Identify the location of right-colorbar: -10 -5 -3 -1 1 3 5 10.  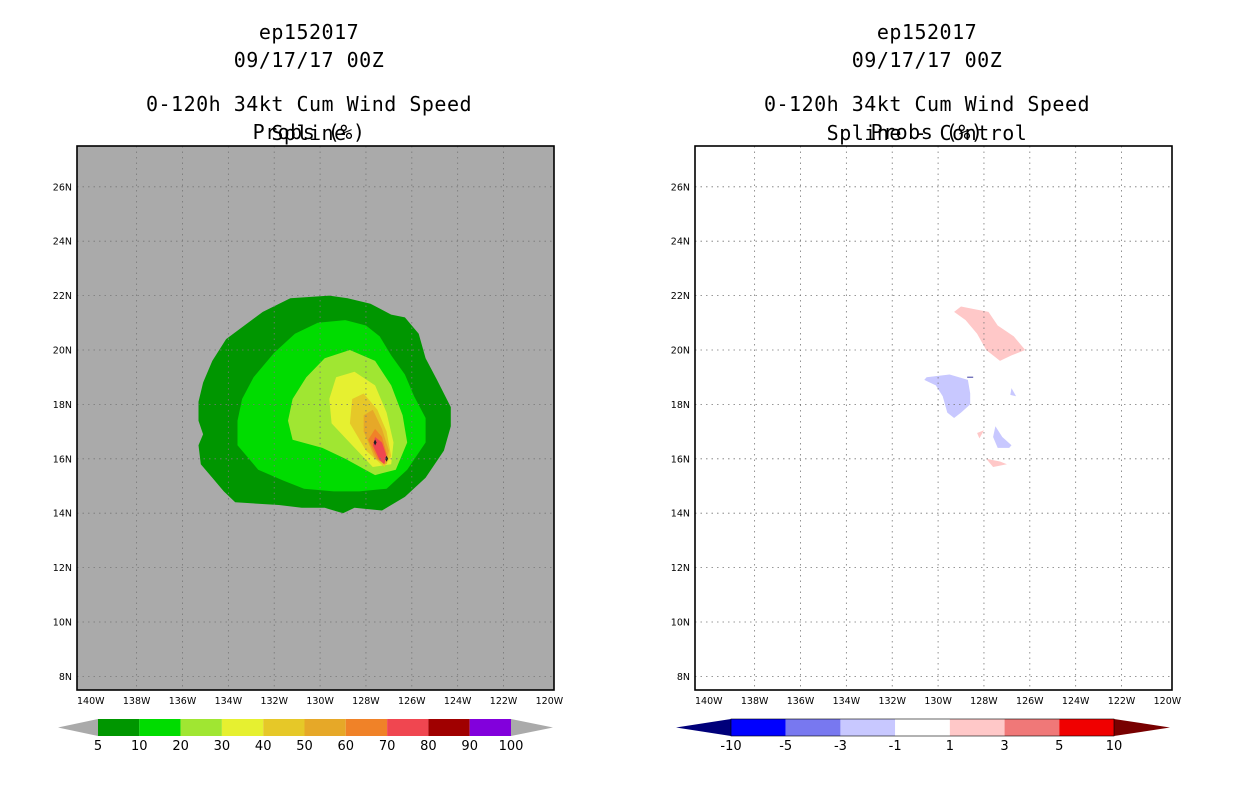
(923, 736).